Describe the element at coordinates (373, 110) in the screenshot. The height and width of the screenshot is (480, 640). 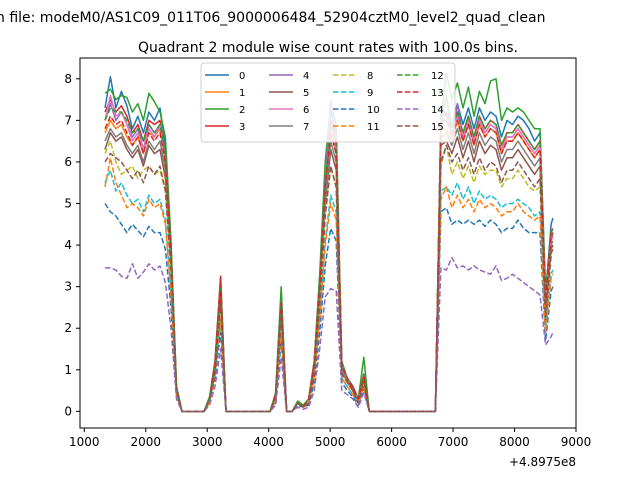
I see `legend-label: 10` at that location.